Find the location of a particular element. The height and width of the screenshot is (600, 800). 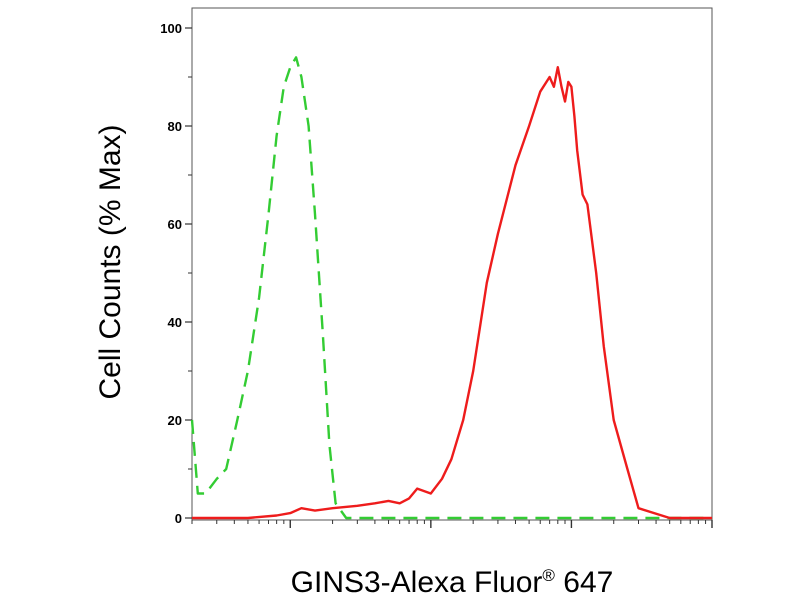

y-tick-label: 100 is located at coordinates (171, 28).